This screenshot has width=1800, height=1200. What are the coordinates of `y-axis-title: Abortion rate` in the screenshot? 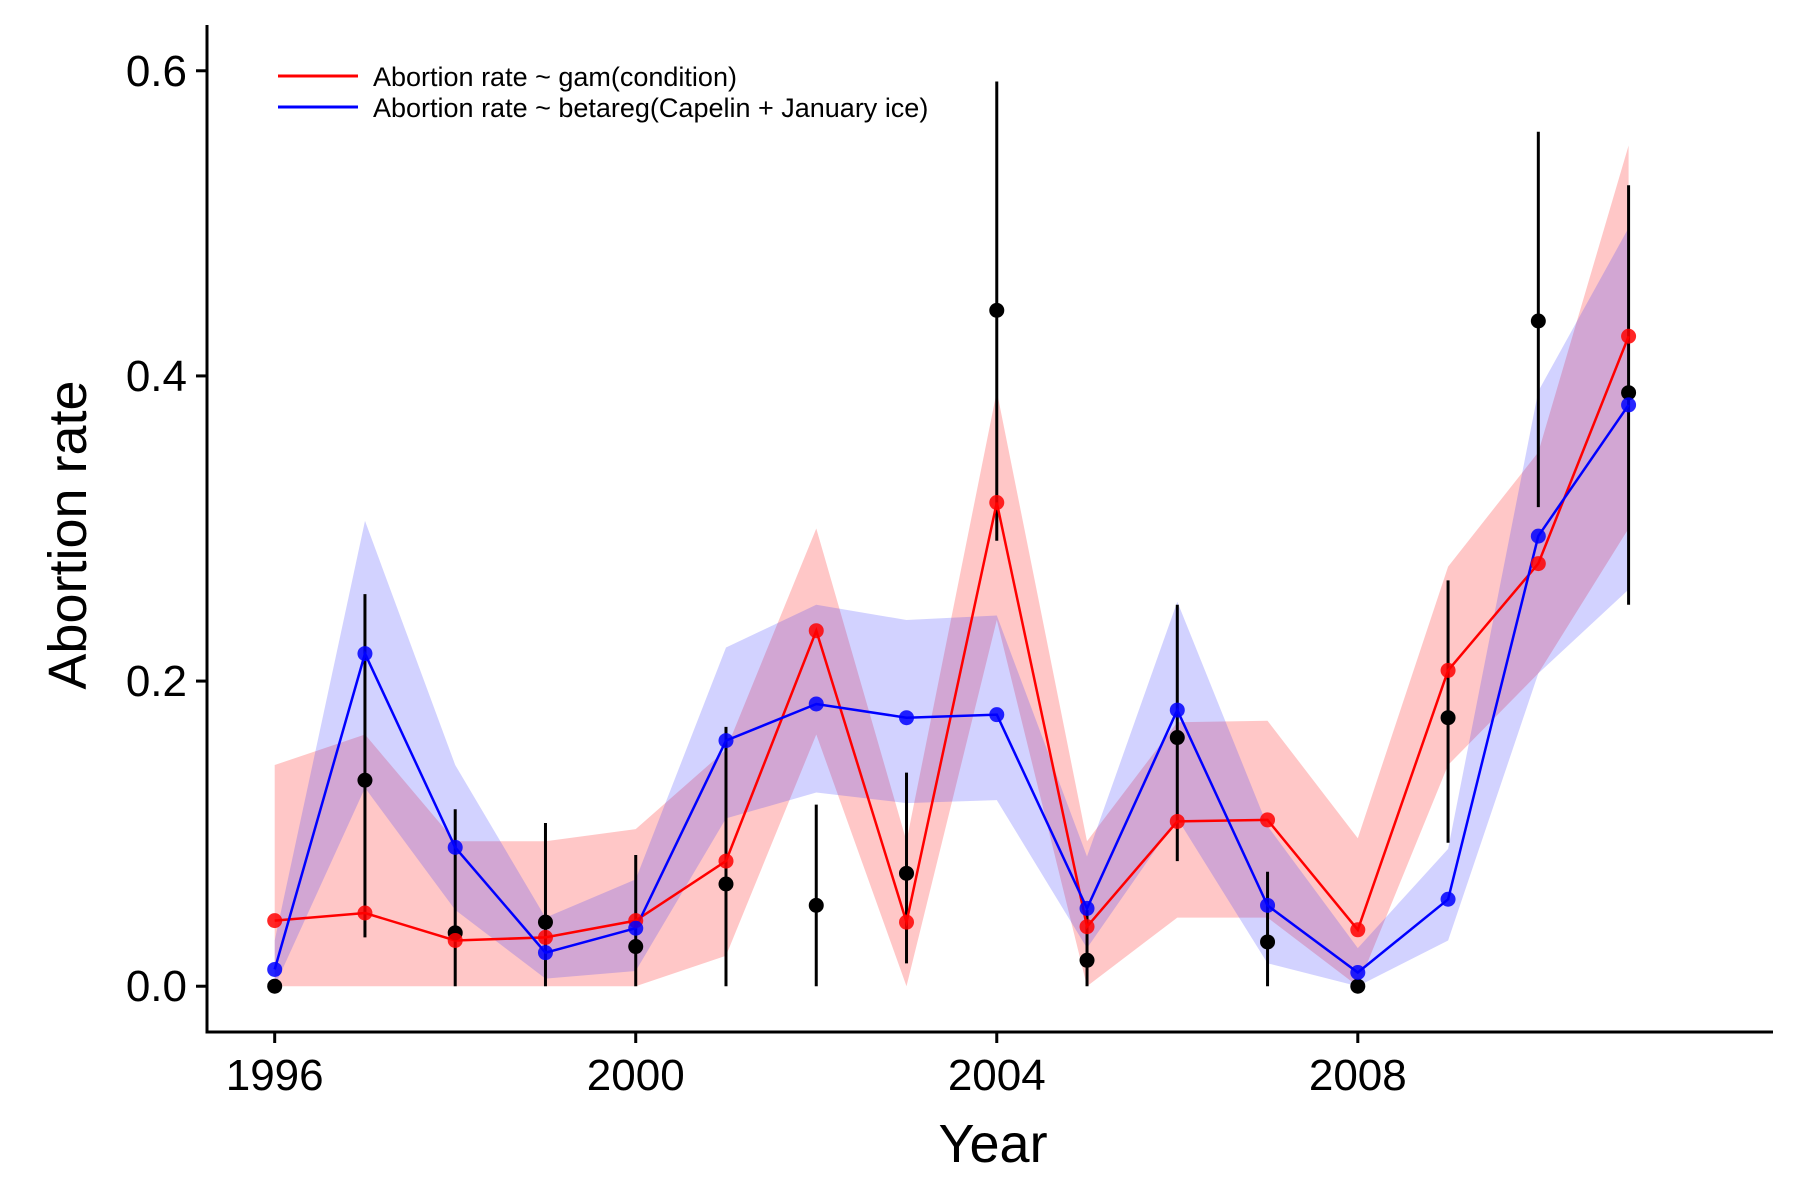 It's located at (68, 534).